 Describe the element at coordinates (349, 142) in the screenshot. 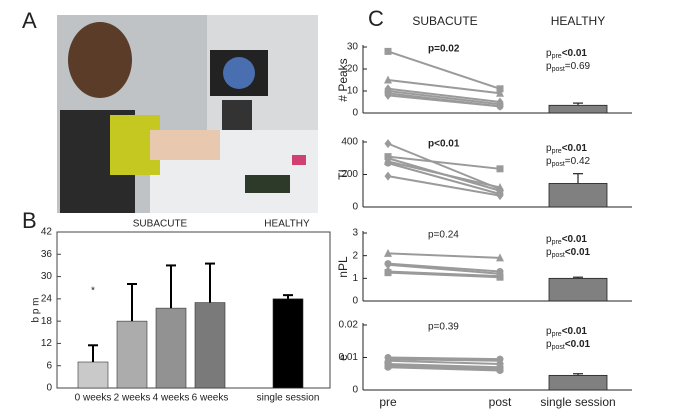

I see `y-tick-label: 400` at that location.